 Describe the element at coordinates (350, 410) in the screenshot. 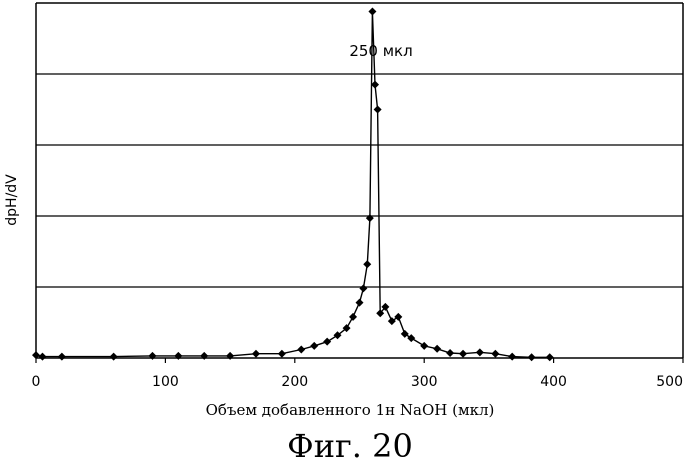

I see `x-axis-title: Объем добавленного 1н NaOH (мкл)` at that location.